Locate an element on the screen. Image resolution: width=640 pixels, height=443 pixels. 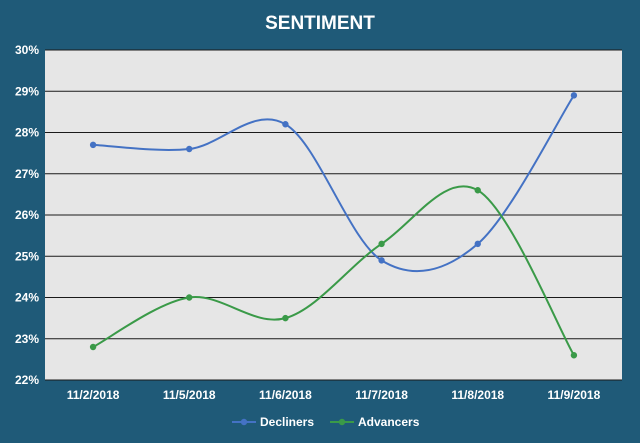
y-tick-label: 26% is located at coordinates (27, 215).